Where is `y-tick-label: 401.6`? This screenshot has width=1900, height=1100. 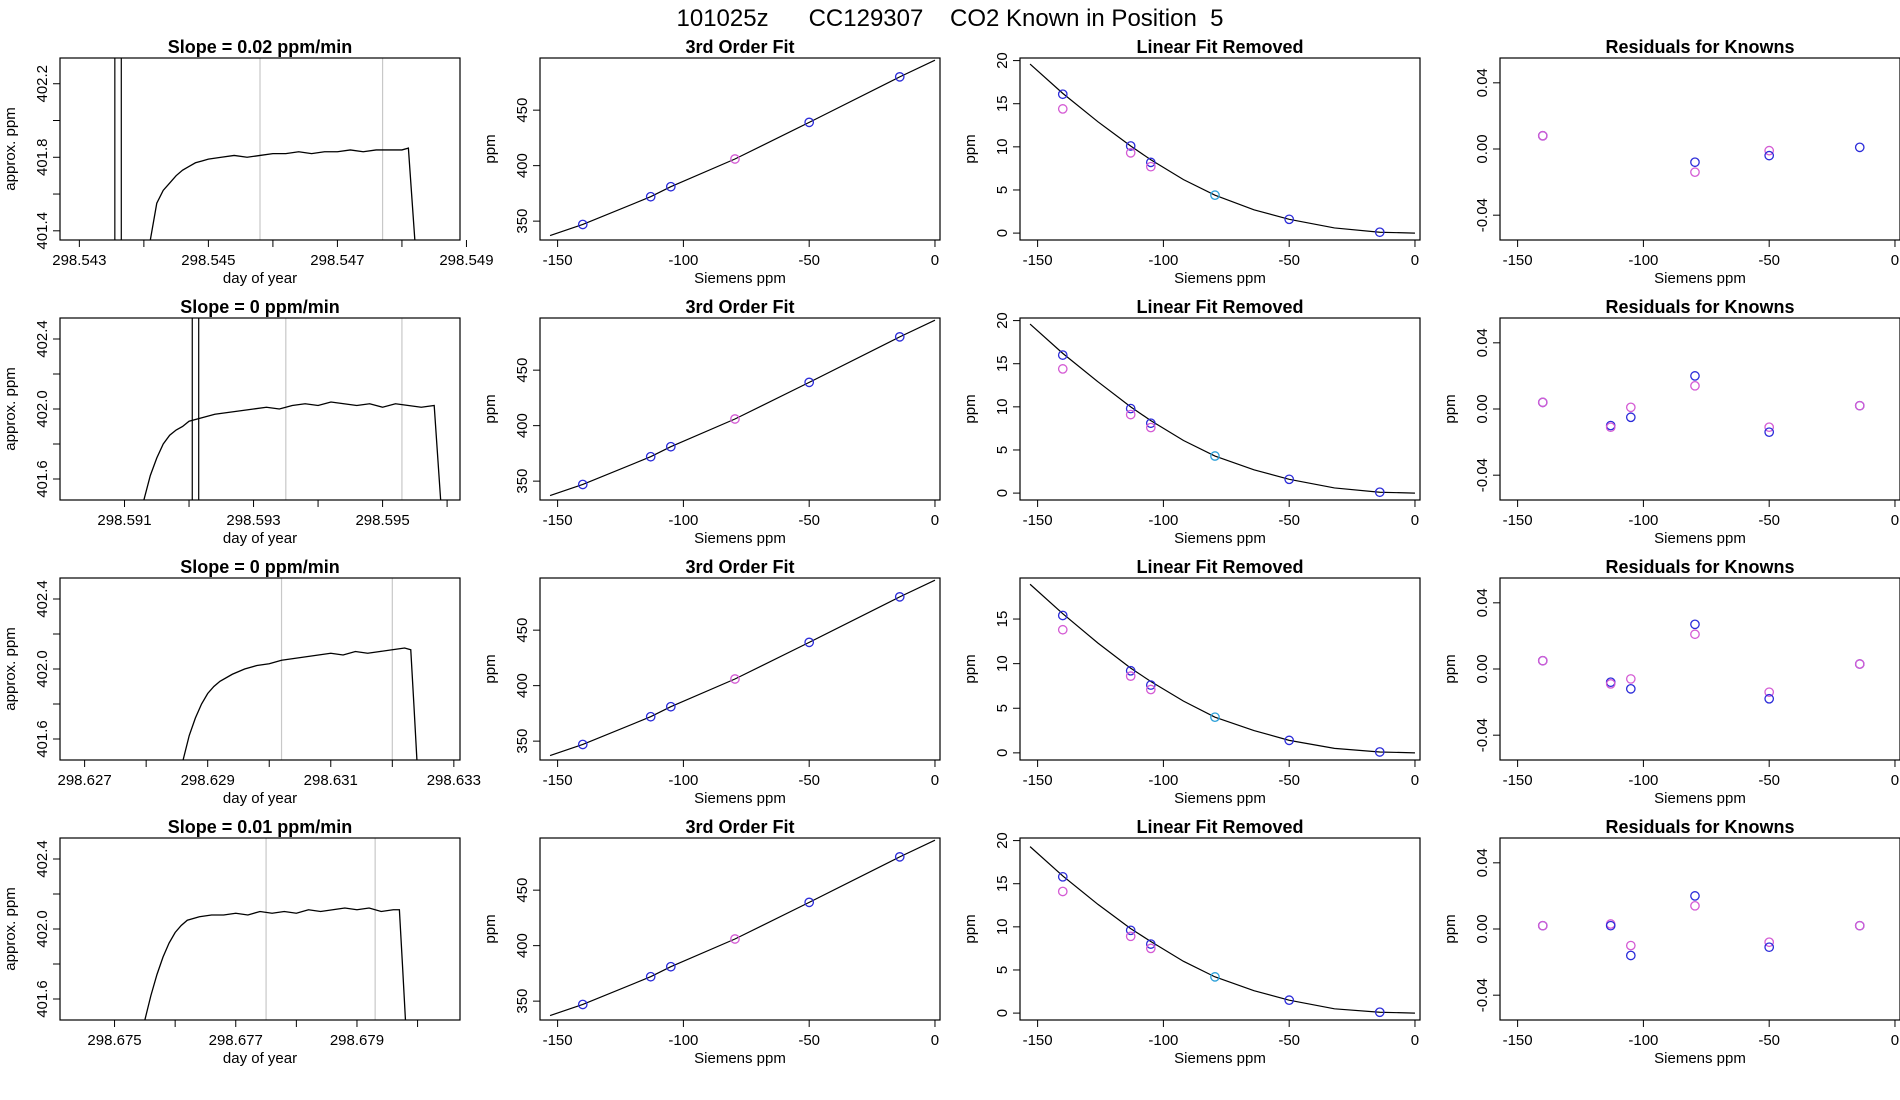 y-tick-label: 401.6 is located at coordinates (42, 479).